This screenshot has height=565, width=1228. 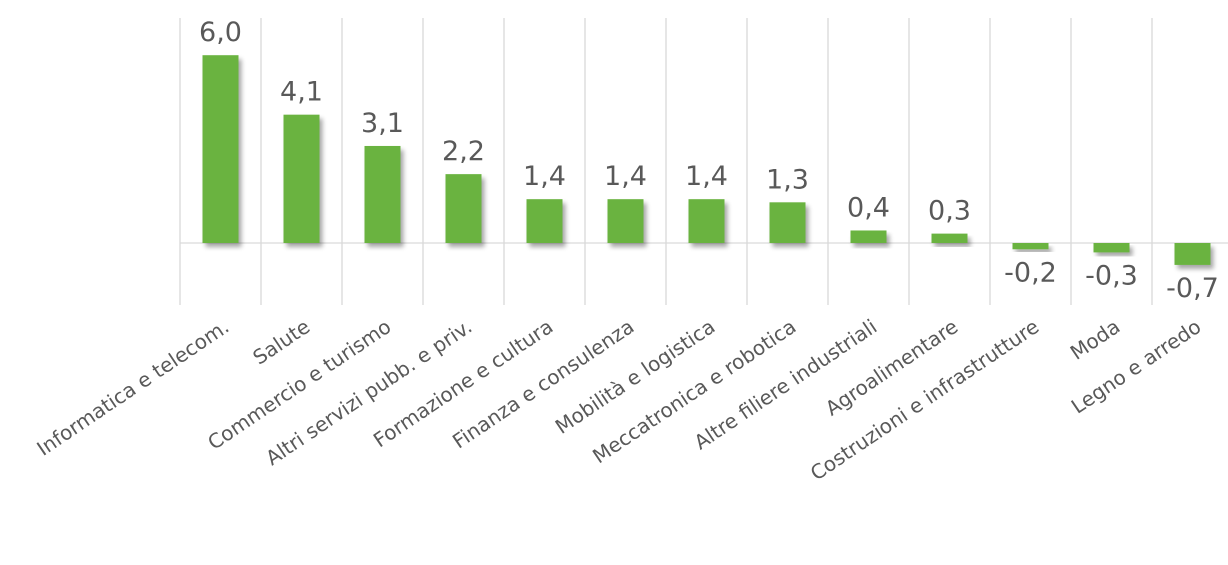 What do you see at coordinates (1111, 275) in the screenshot?
I see `bar-value-label: -0,3` at bounding box center [1111, 275].